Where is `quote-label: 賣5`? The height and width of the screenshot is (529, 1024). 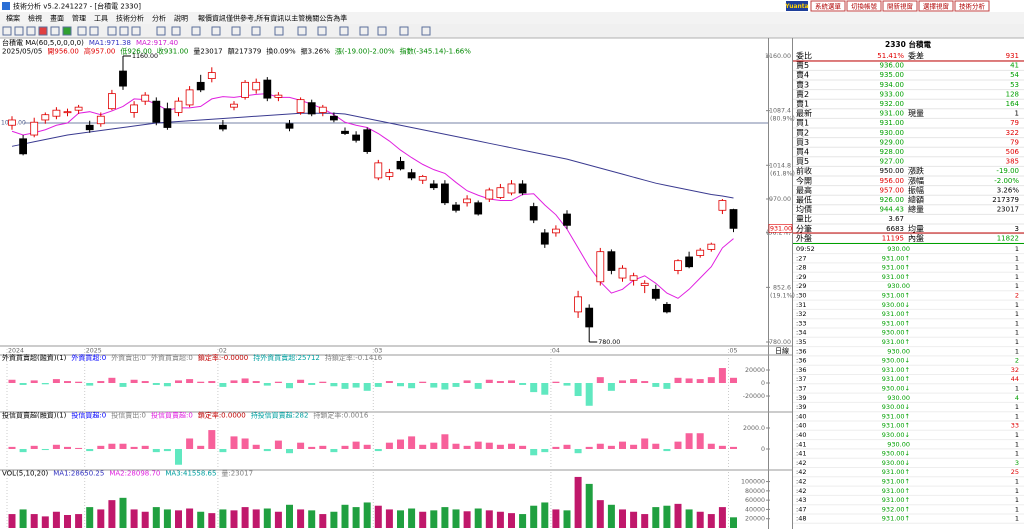 quote-label: 賣5 is located at coordinates (802, 65).